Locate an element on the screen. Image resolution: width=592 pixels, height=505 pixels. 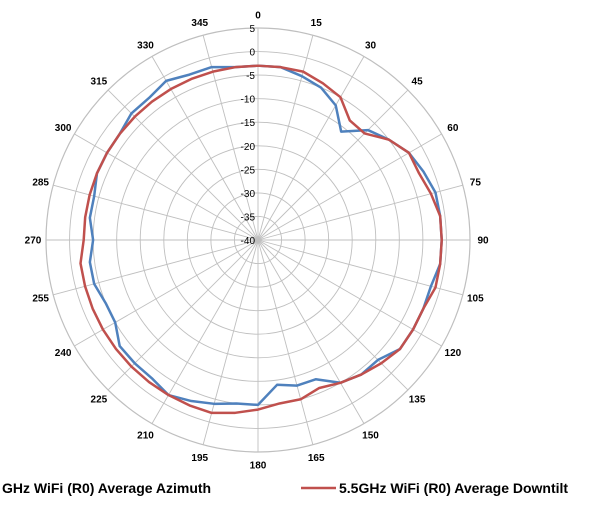
angle-label: 315 is located at coordinates (99, 81).